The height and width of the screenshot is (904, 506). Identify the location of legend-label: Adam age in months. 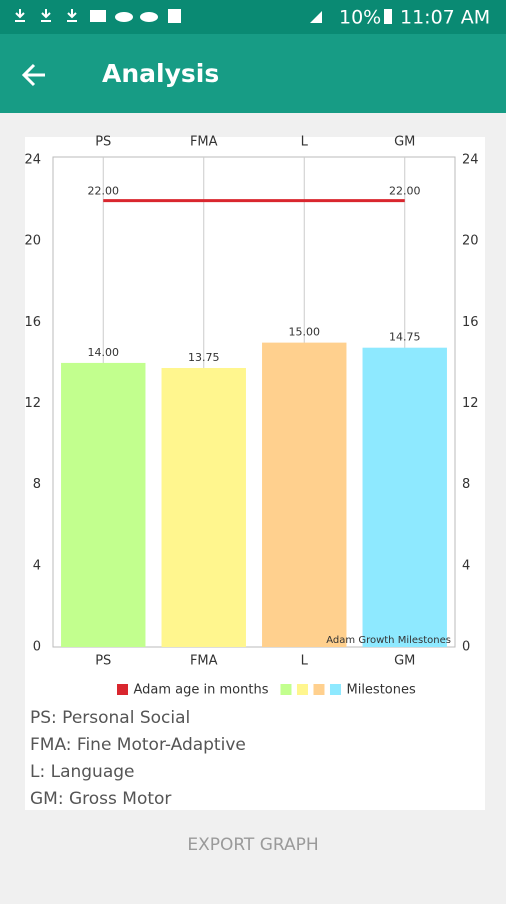
(201, 690).